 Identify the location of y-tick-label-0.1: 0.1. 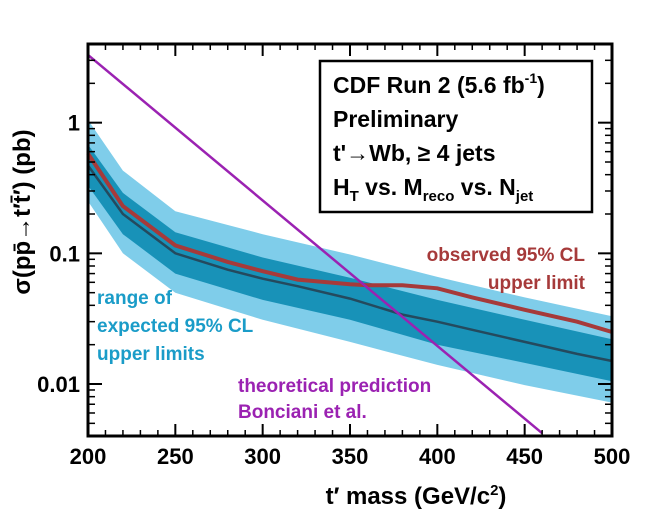
(64, 253).